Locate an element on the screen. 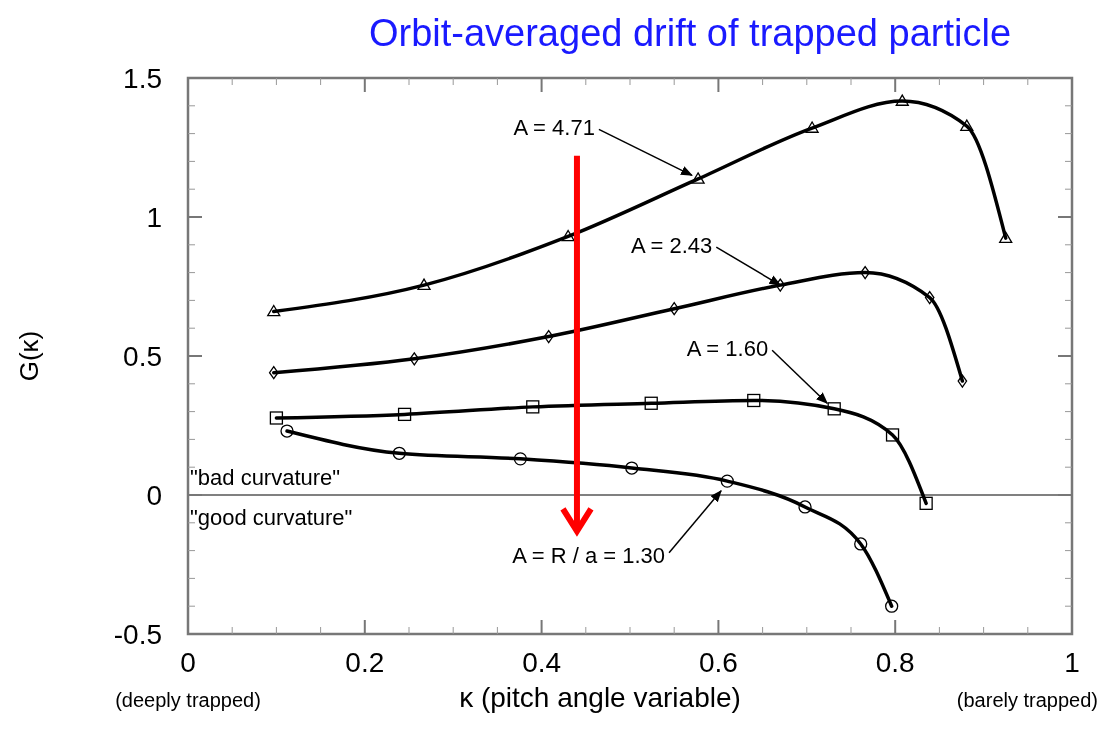 The height and width of the screenshot is (740, 1105). x-tick-label: 0.2 is located at coordinates (365, 662).